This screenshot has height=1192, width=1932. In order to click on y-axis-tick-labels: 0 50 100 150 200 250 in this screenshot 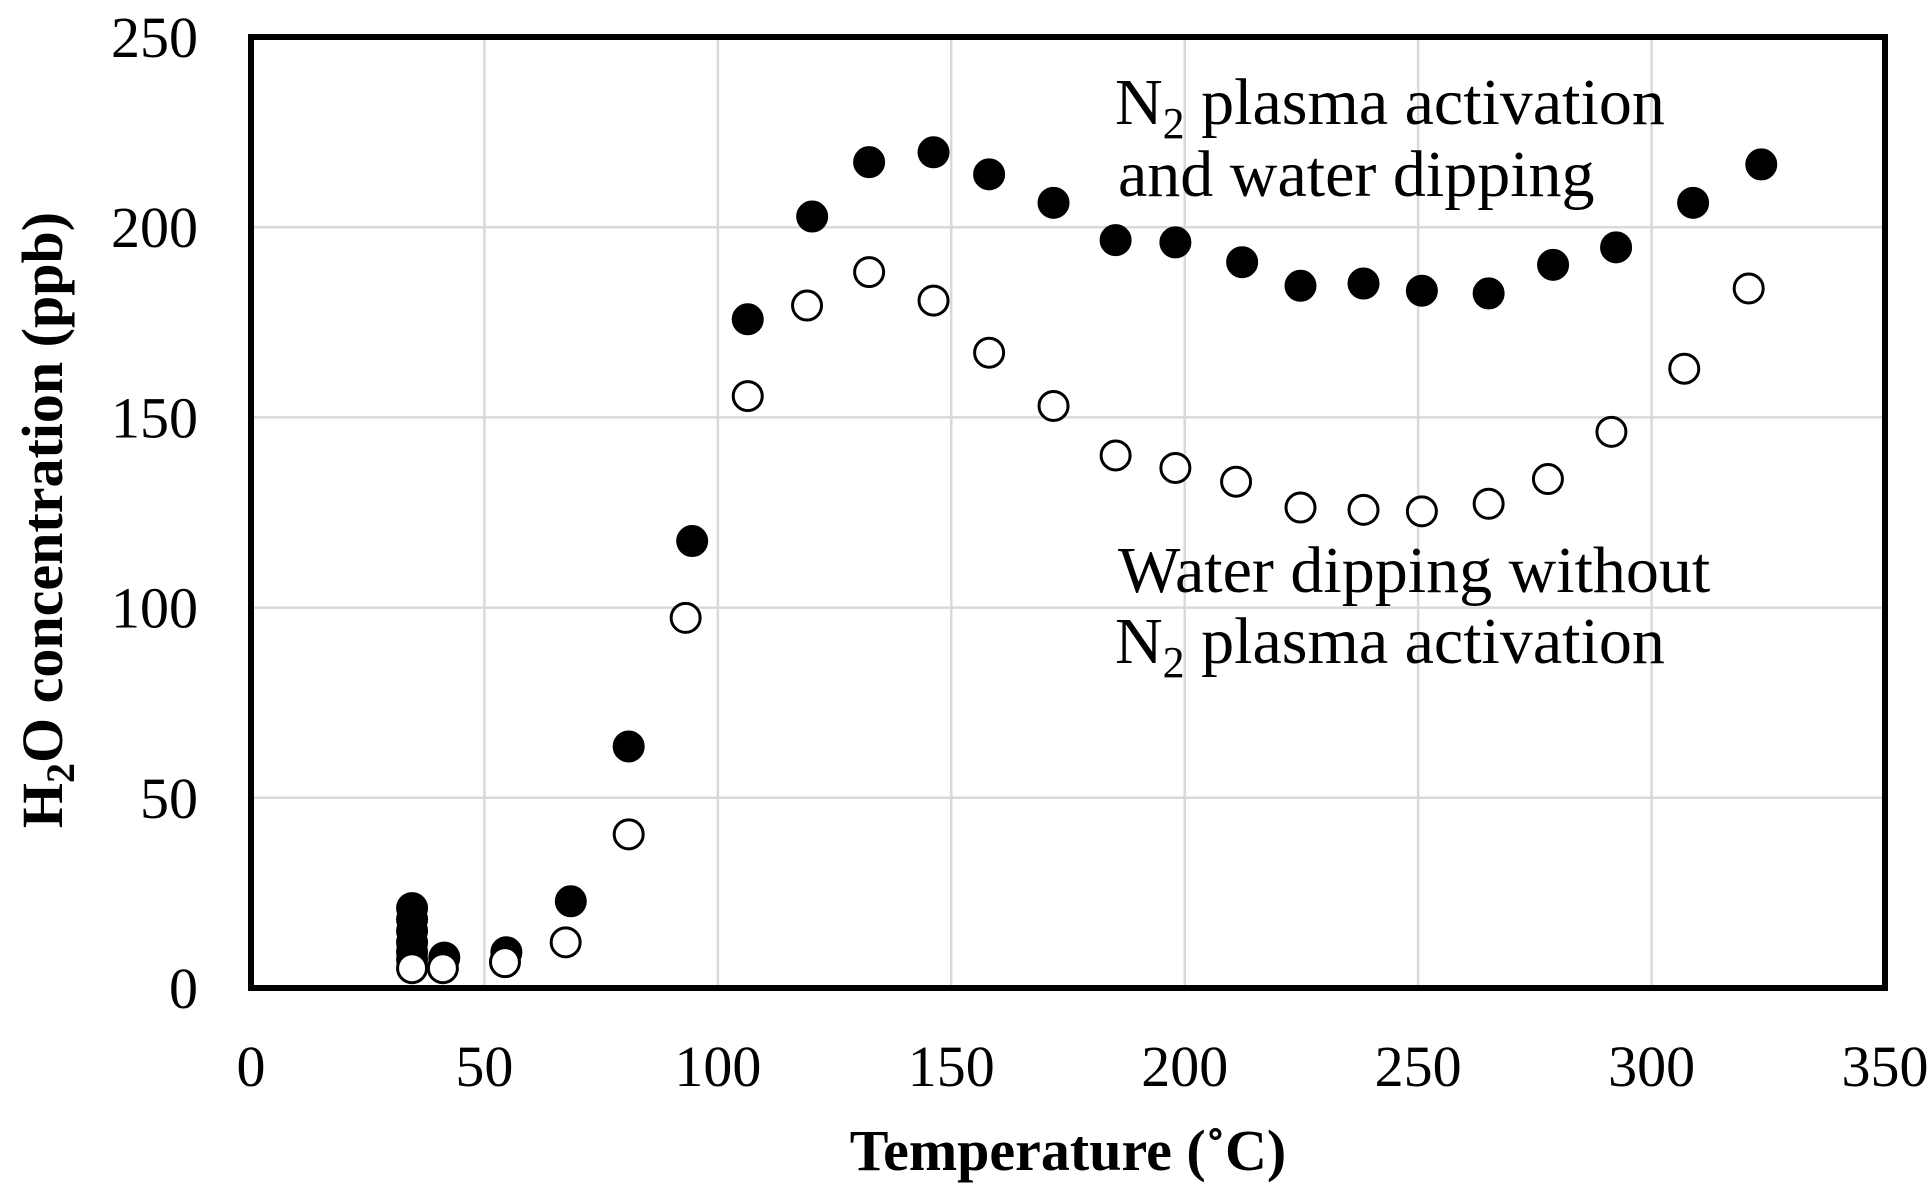, I will do `click(154, 513)`.